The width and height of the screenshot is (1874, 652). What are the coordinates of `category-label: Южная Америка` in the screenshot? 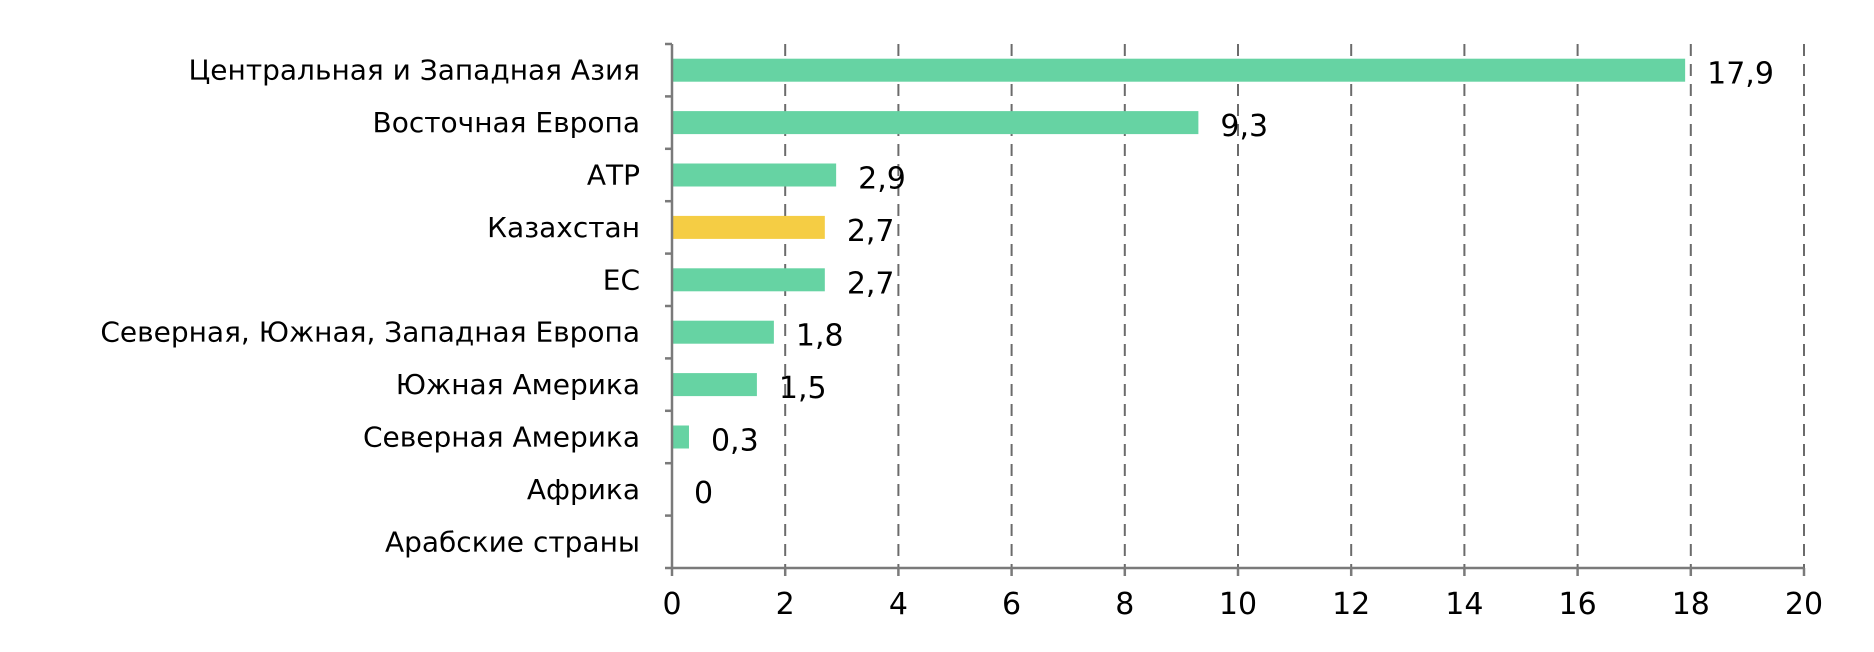 It's located at (518, 384).